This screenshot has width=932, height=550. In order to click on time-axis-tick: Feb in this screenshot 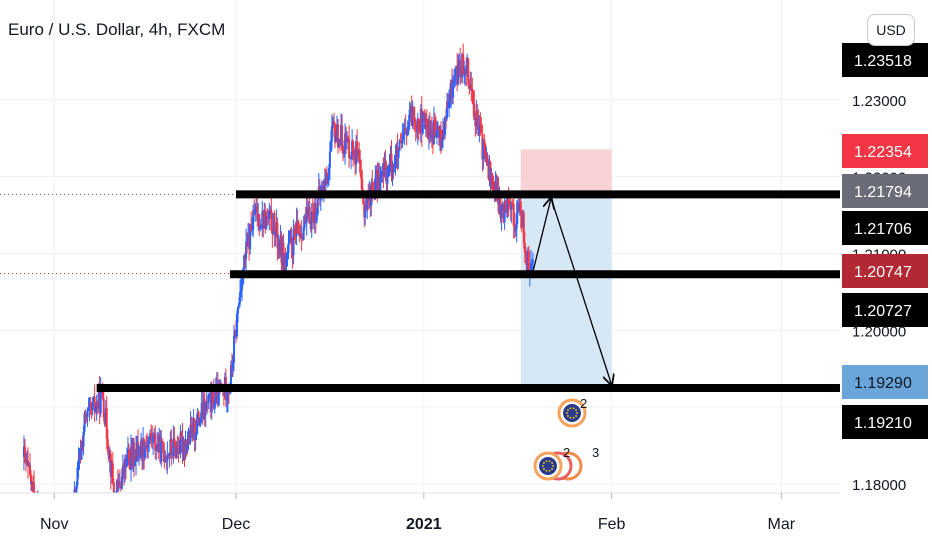, I will do `click(612, 524)`.